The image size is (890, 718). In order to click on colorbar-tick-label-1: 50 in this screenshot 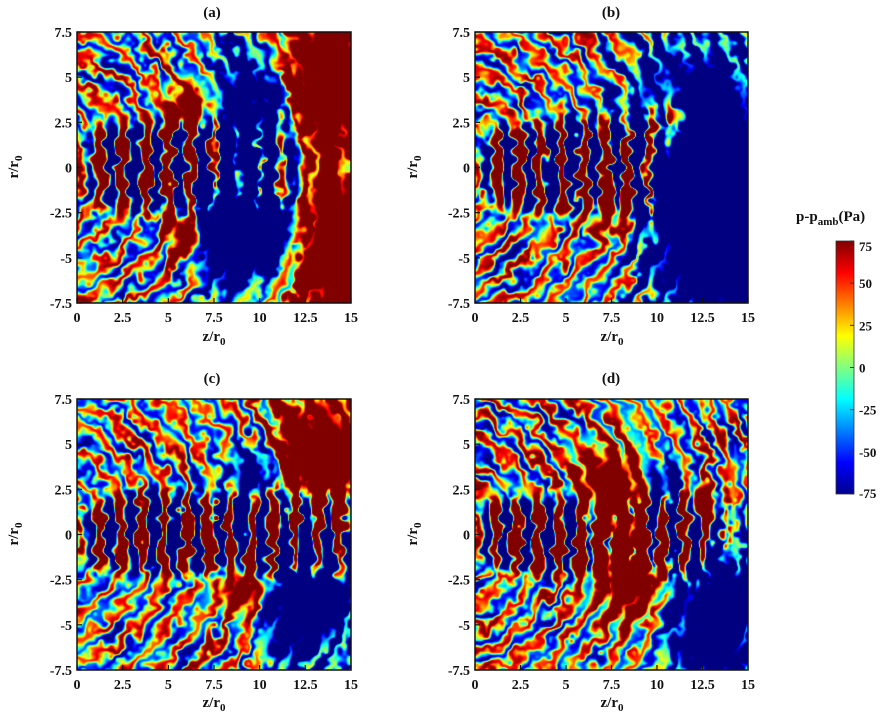, I will do `click(865, 283)`.